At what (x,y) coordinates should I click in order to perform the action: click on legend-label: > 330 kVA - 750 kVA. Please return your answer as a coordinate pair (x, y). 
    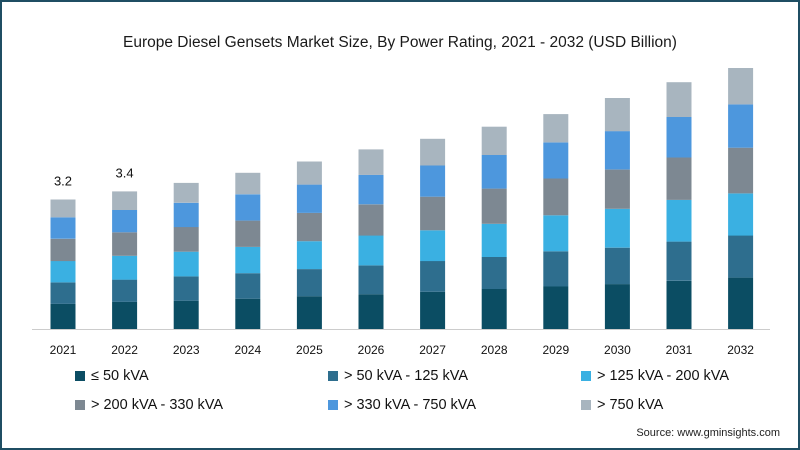
    Looking at the image, I should click on (410, 405).